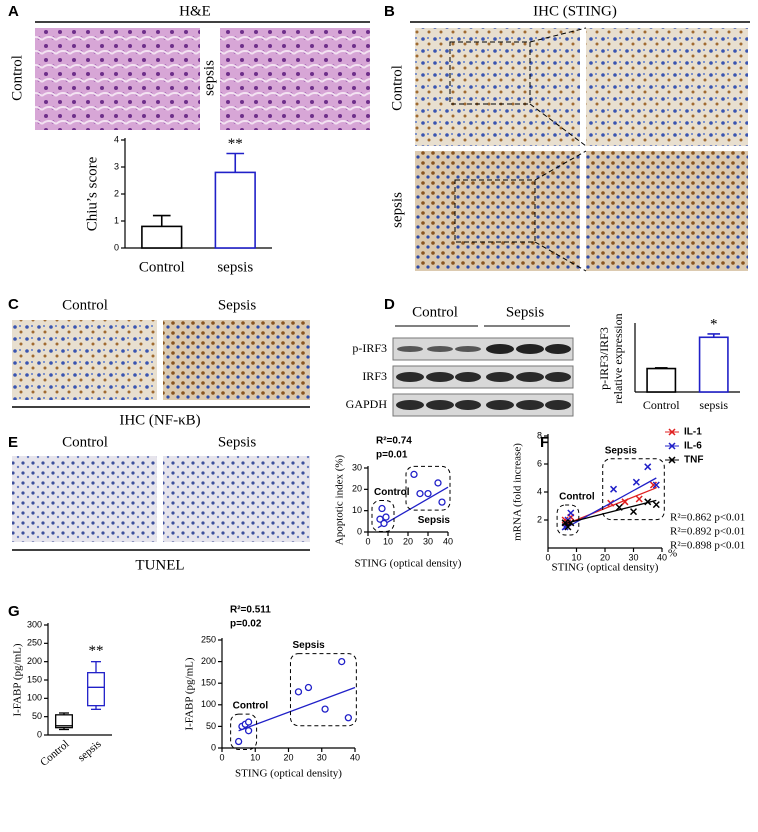 Image resolution: width=758 pixels, height=832 pixels. What do you see at coordinates (190, 693) in the screenshot?
I see `y-axis-label: I-FABP (pg/mL)` at bounding box center [190, 693].